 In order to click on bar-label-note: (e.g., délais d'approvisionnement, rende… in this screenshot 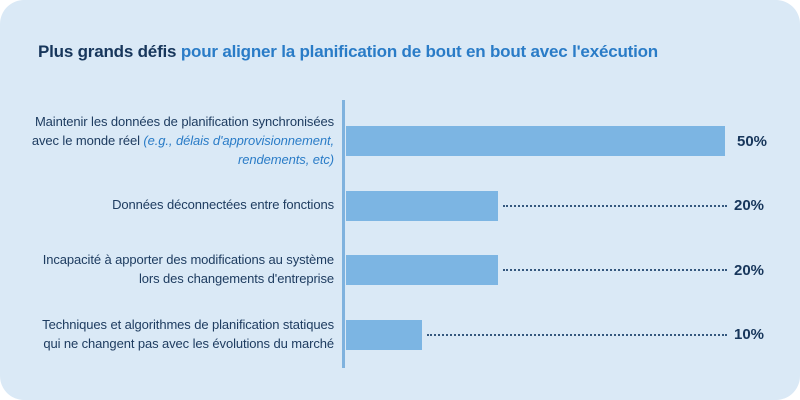, I will do `click(238, 149)`.